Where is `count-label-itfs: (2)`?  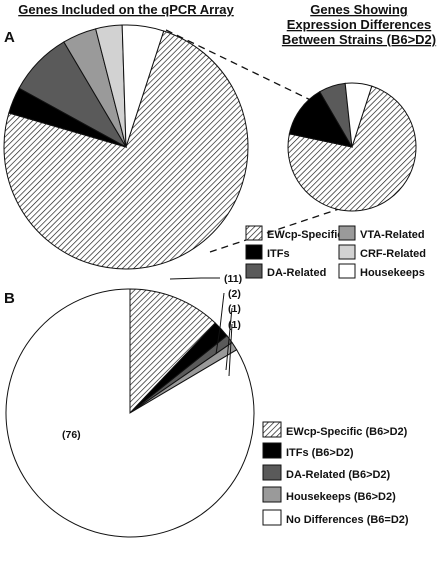 count-label-itfs: (2) is located at coordinates (234, 294).